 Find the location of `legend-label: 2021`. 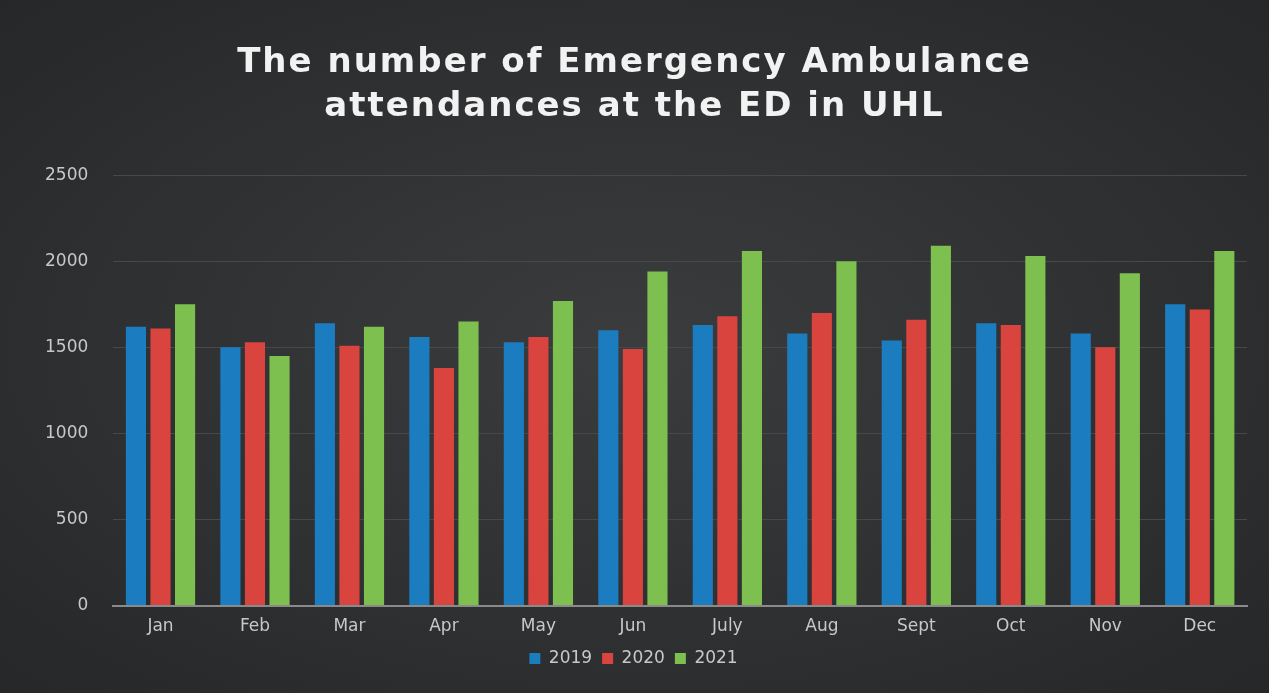

legend-label: 2021 is located at coordinates (716, 656).